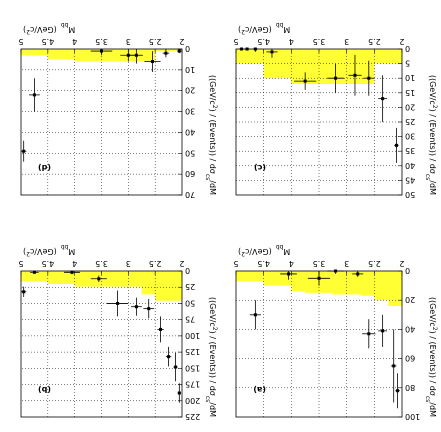 Image resolution: width=441 pixels, height=432 pixels. I want to click on y-tick-label: 30, so click(190, 111).